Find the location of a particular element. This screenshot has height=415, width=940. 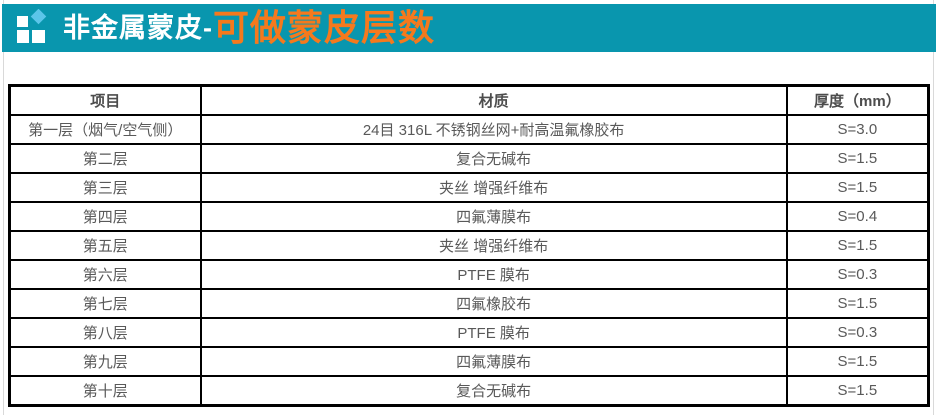

column-header-item: 项目 is located at coordinates (105, 100).